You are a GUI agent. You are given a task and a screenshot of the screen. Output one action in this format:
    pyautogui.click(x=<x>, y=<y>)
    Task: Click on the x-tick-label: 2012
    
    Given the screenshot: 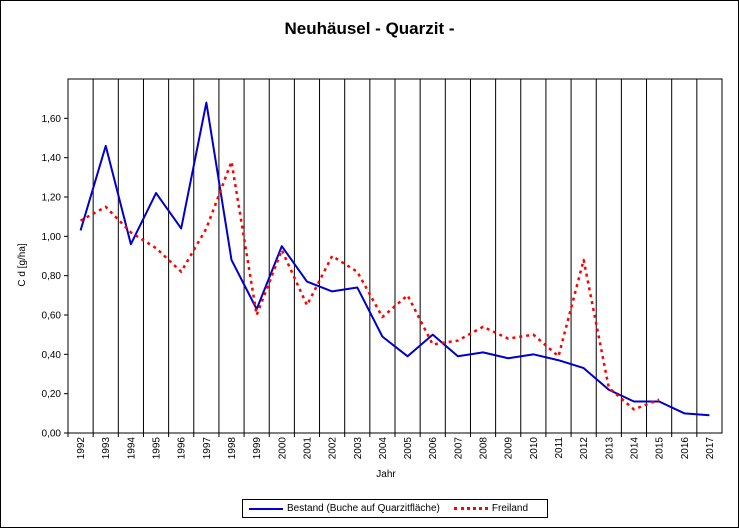 What is the action you would take?
    pyautogui.click(x=584, y=448)
    